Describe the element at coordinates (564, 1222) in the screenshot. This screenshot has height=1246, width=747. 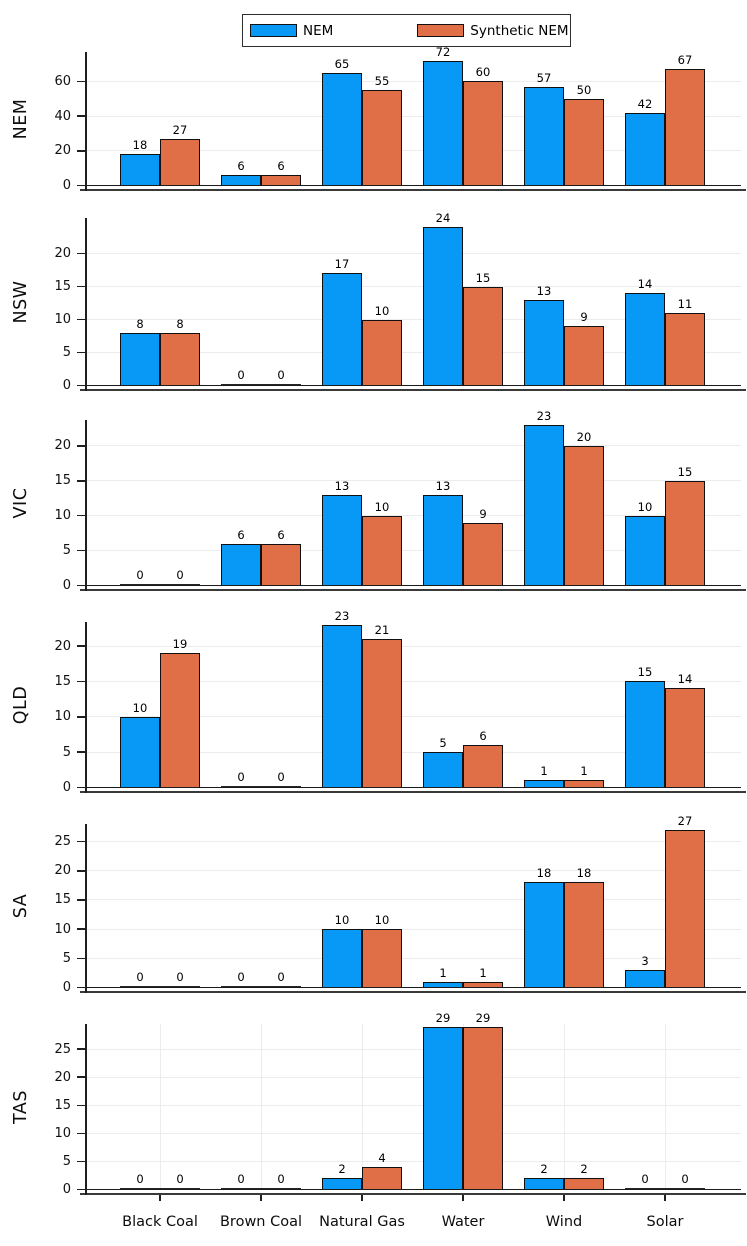
I see `x-category-label-wind: Wind` at that location.